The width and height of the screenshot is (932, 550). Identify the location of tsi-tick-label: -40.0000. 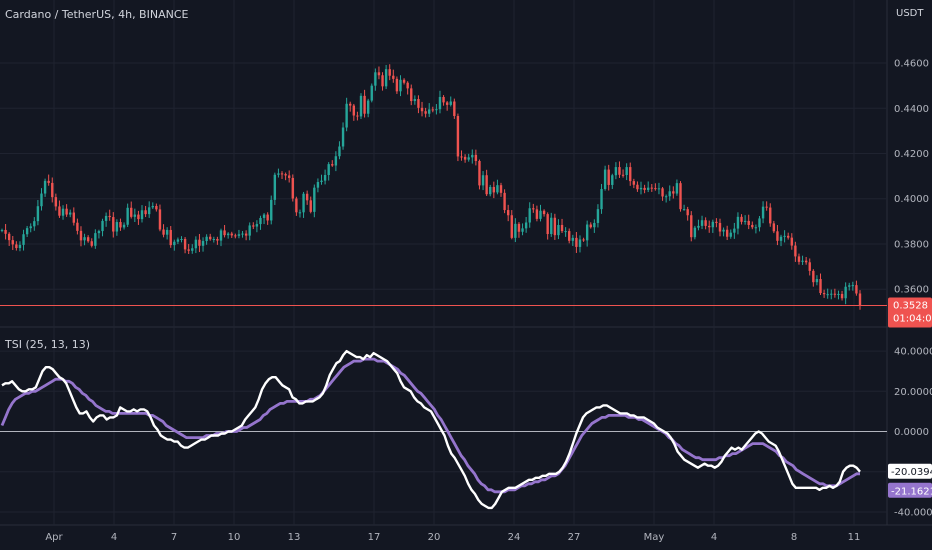
(913, 512).